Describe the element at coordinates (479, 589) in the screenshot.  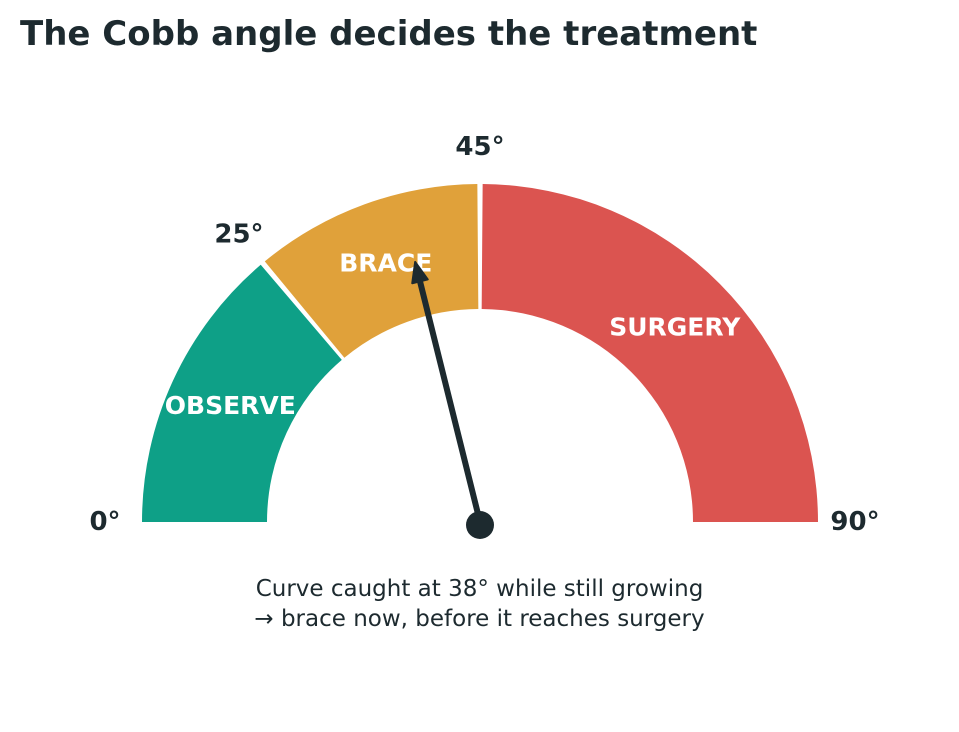
I see `caption-line-1: Curve caught at 38° while still growing` at that location.